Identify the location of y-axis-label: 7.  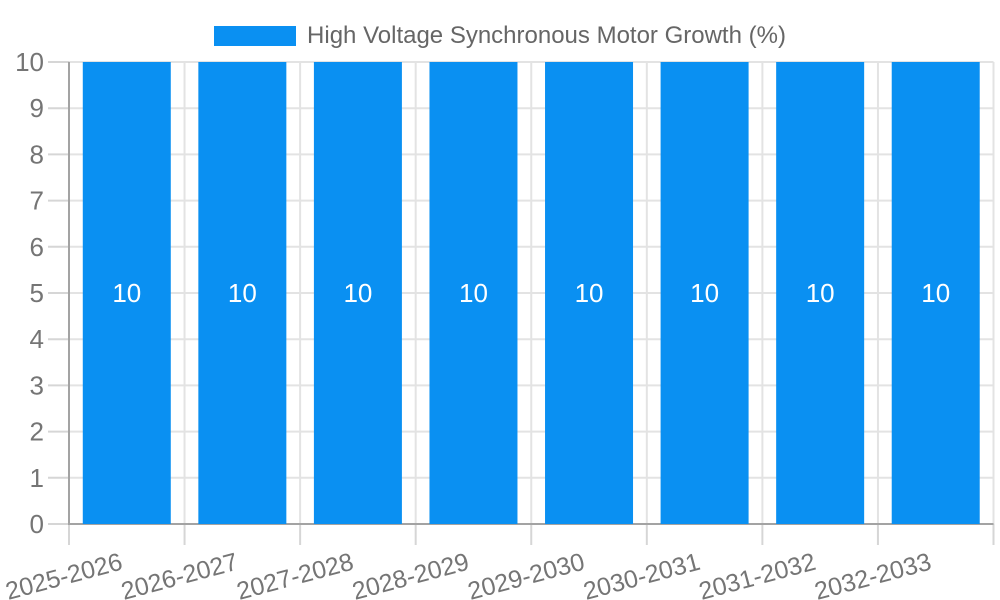
(37, 201).